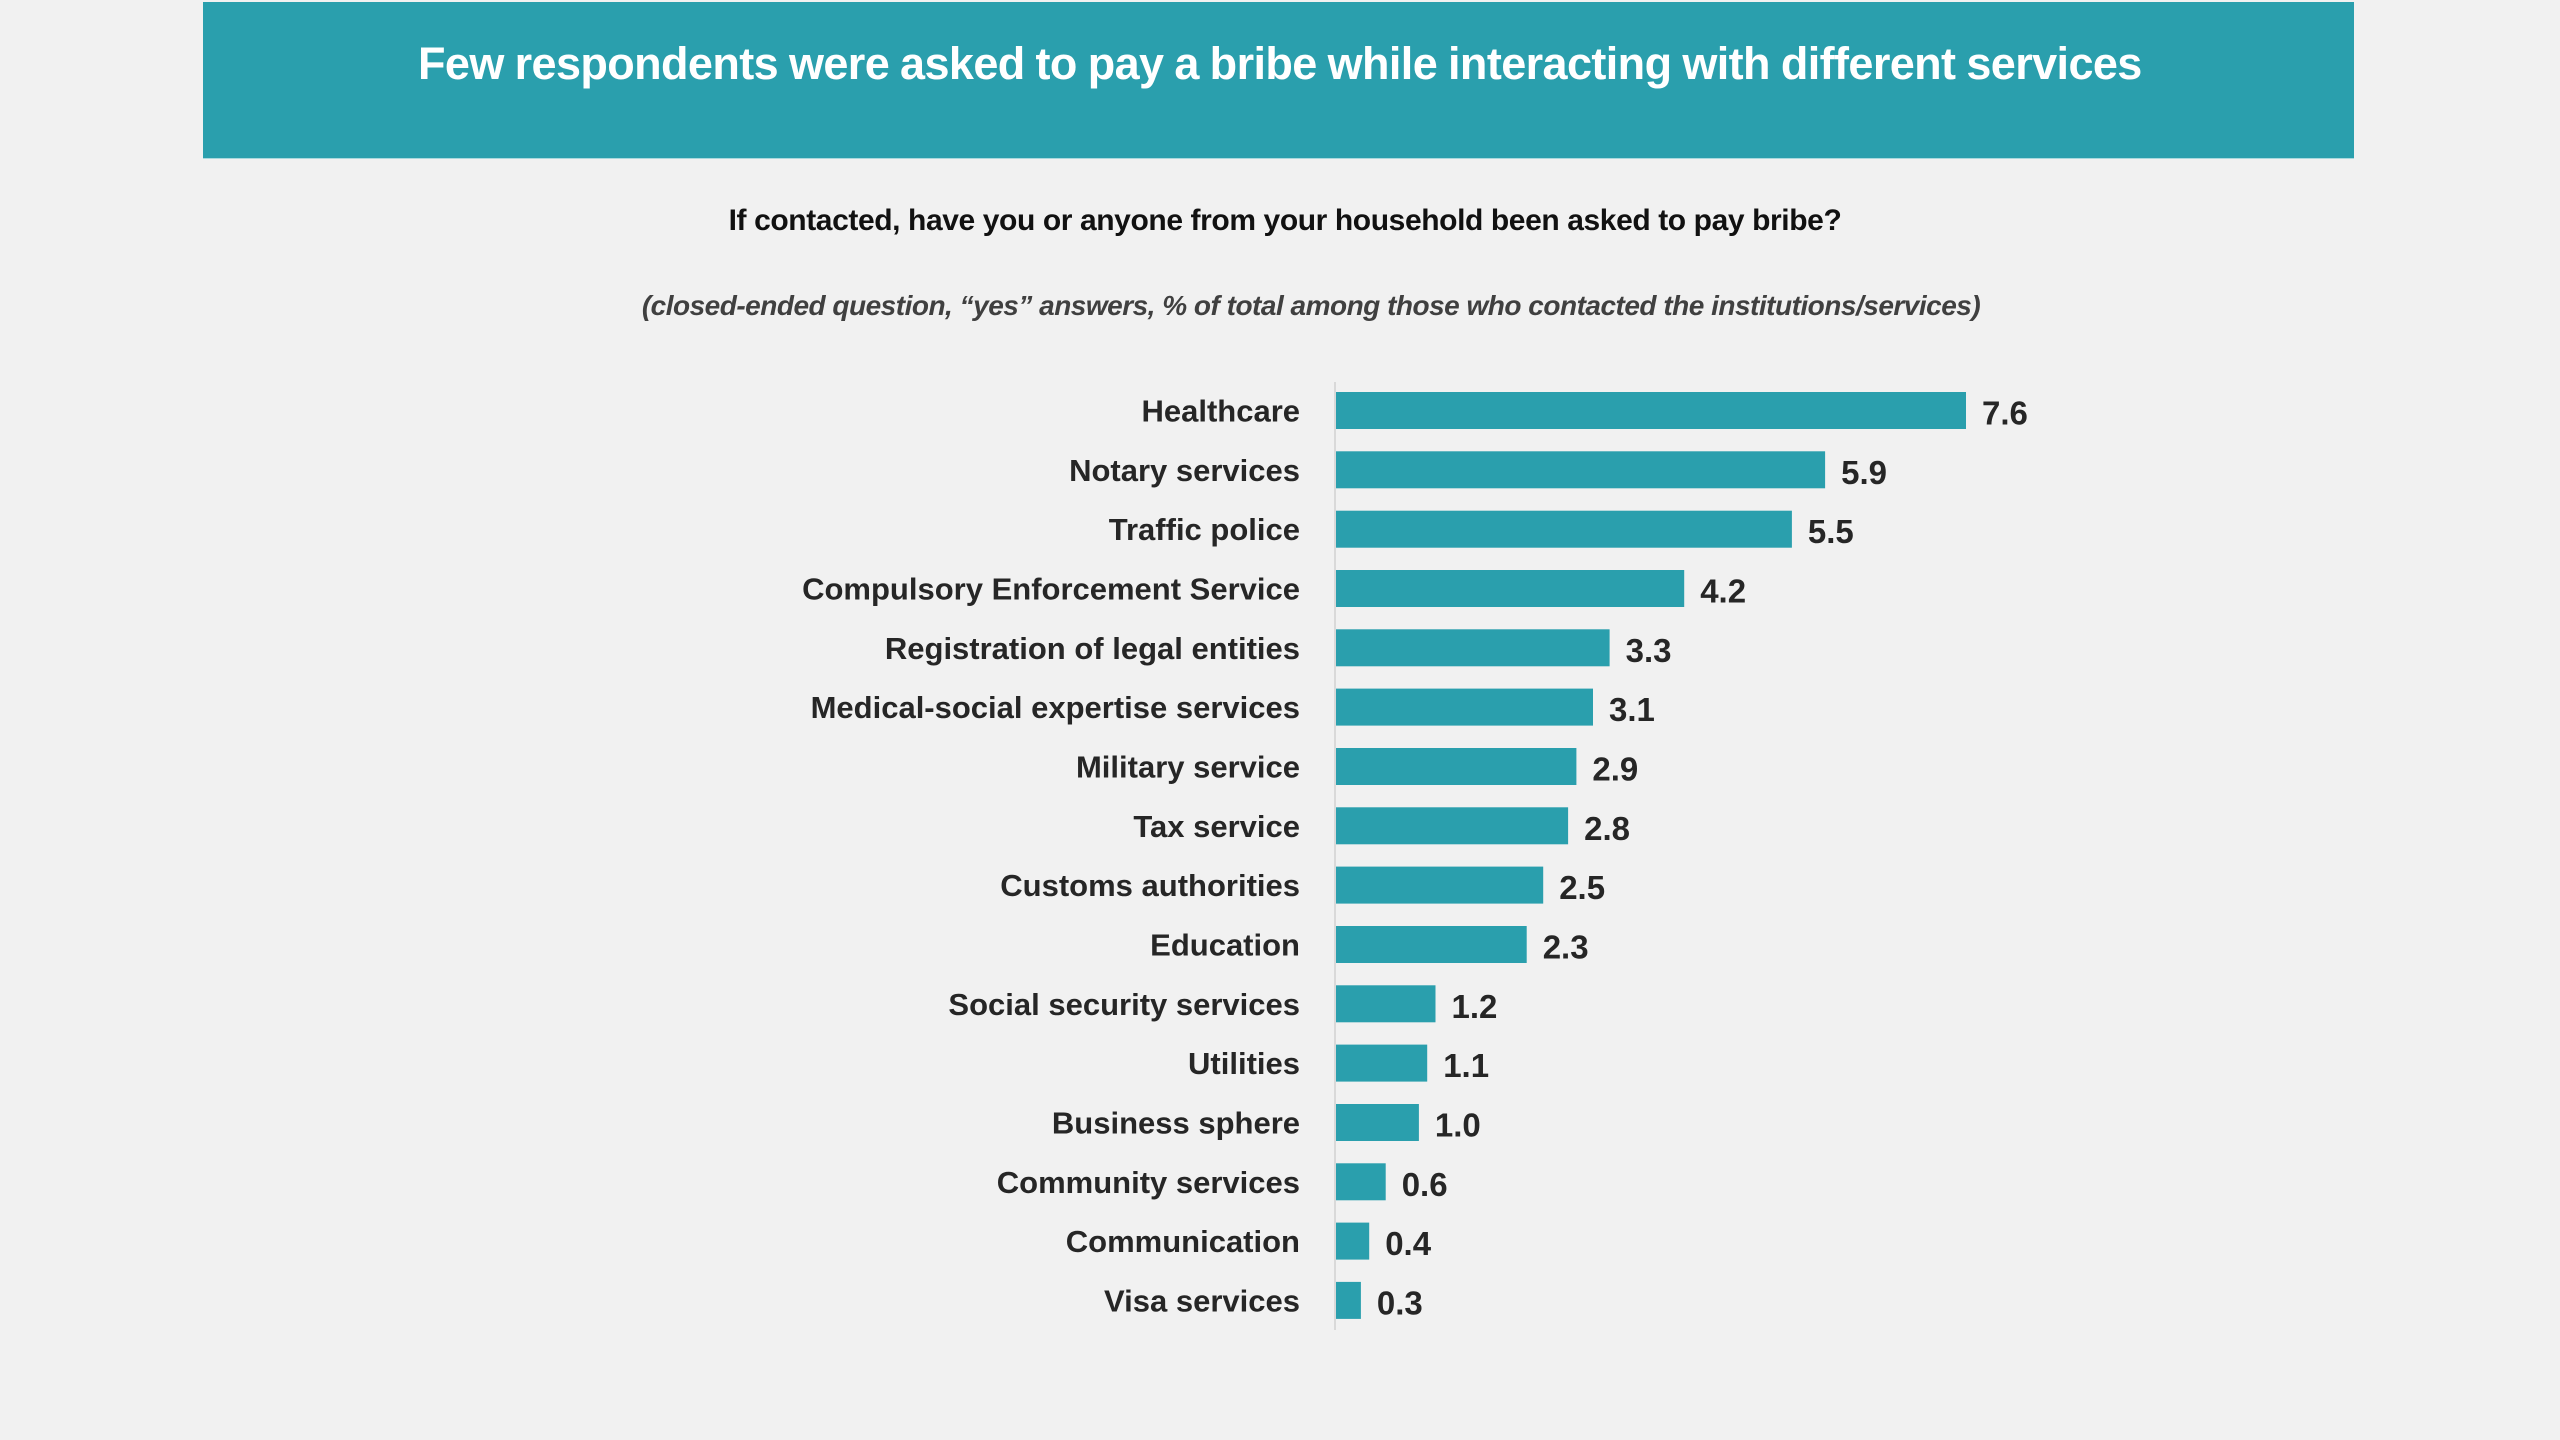 This screenshot has width=2560, height=1440. Describe the element at coordinates (1150, 885) in the screenshot. I see `category-label: Customs authorities` at that location.